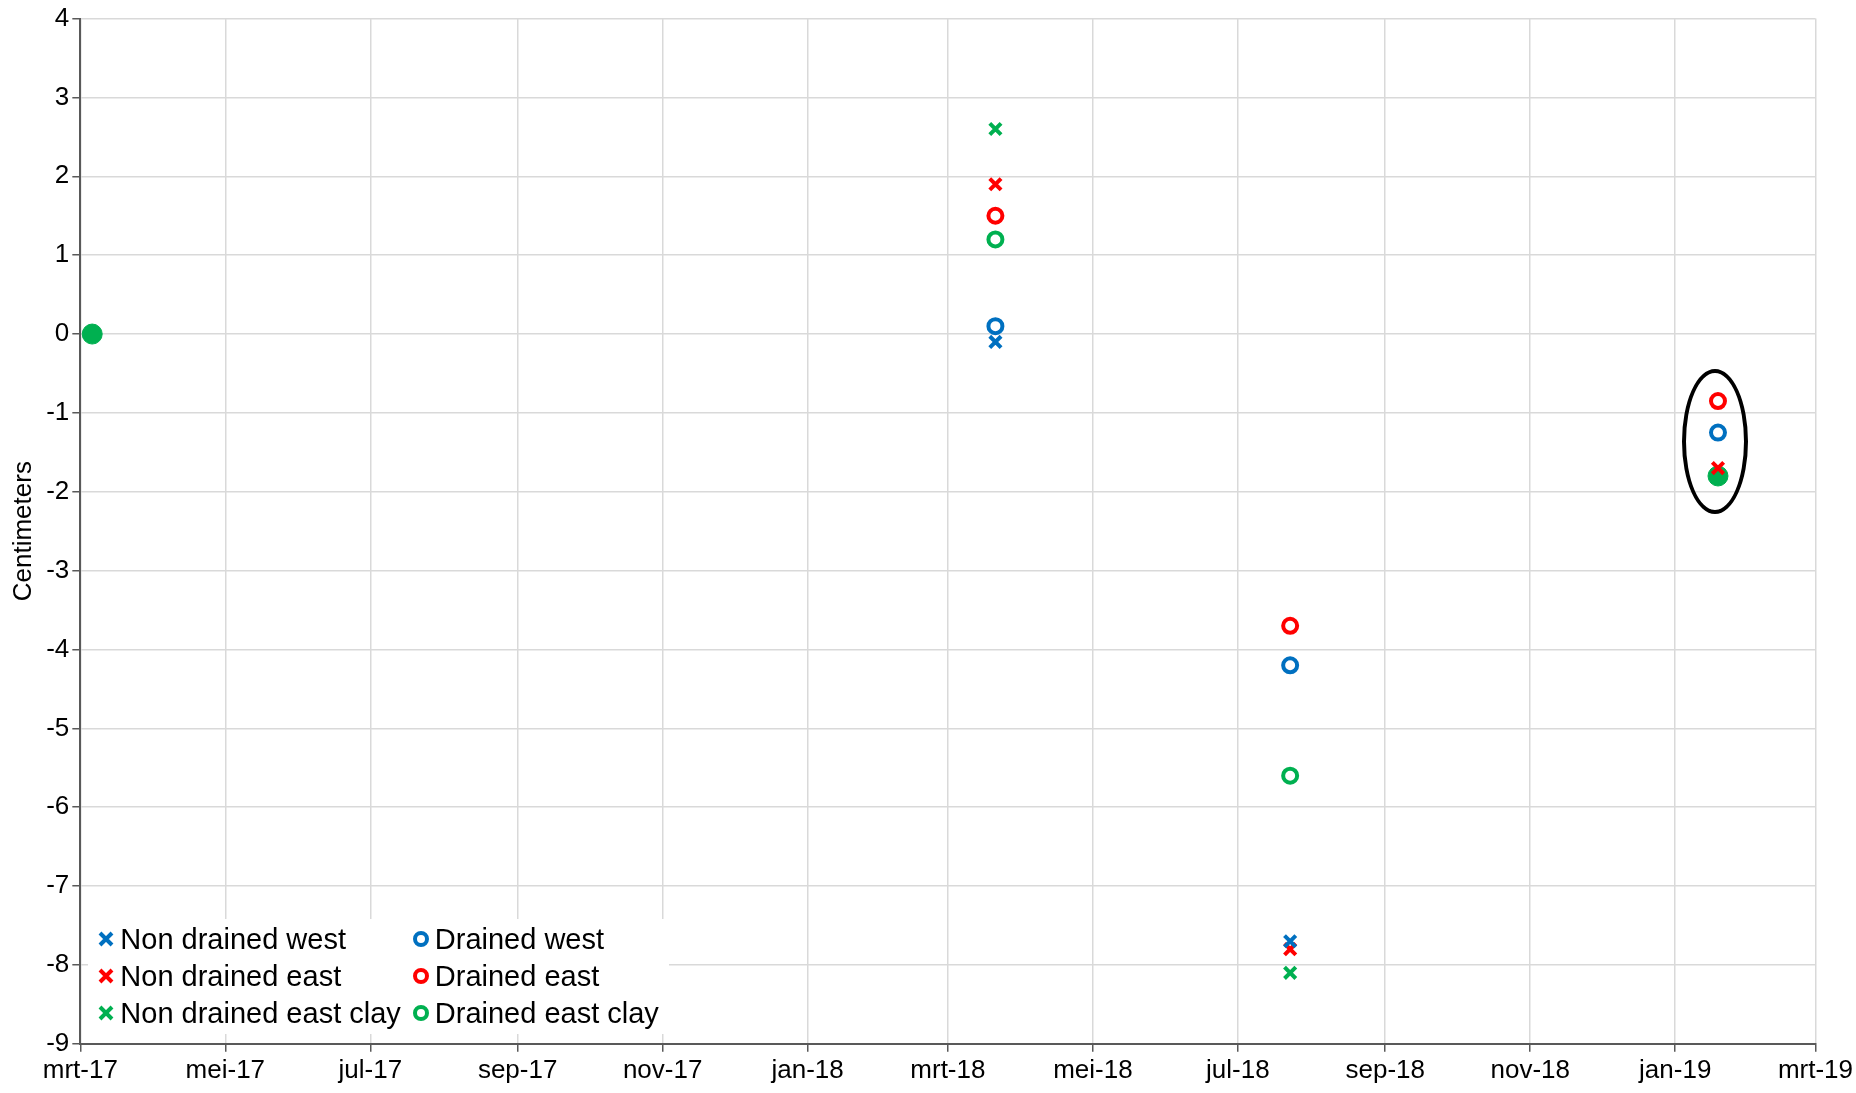 The image size is (1856, 1093). Describe the element at coordinates (1675, 1068) in the screenshot. I see `x-tick-label: jan-19` at that location.